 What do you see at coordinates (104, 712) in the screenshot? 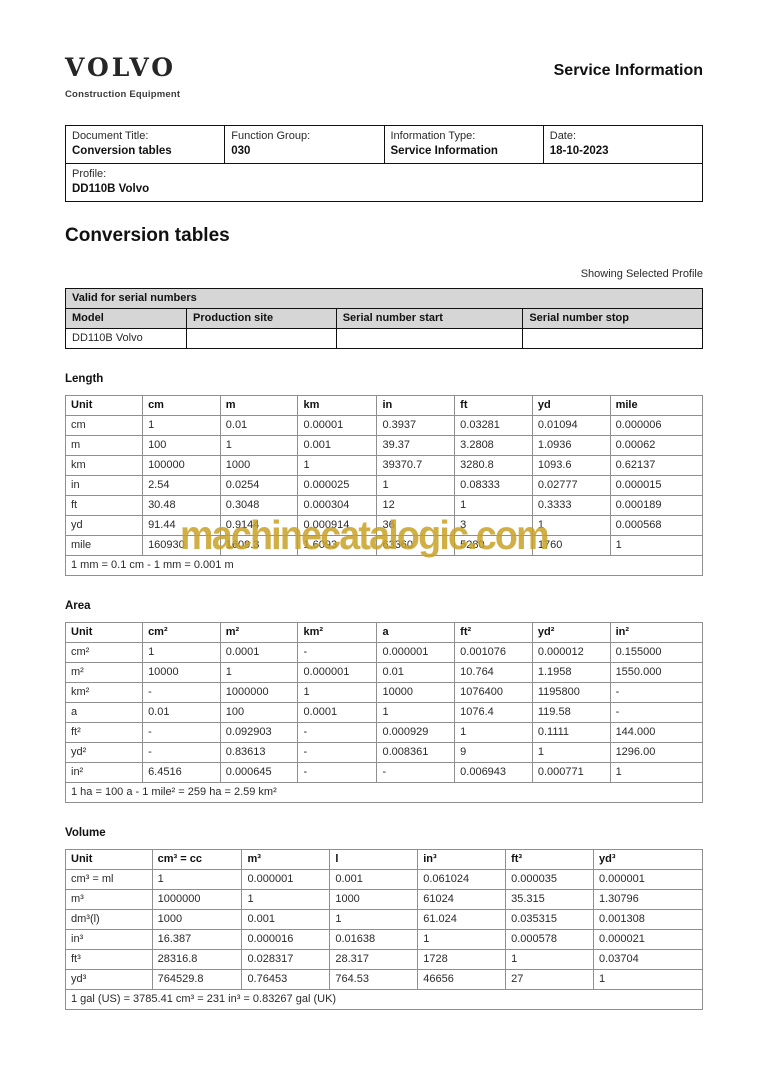
I see `table-cell: a` at bounding box center [104, 712].